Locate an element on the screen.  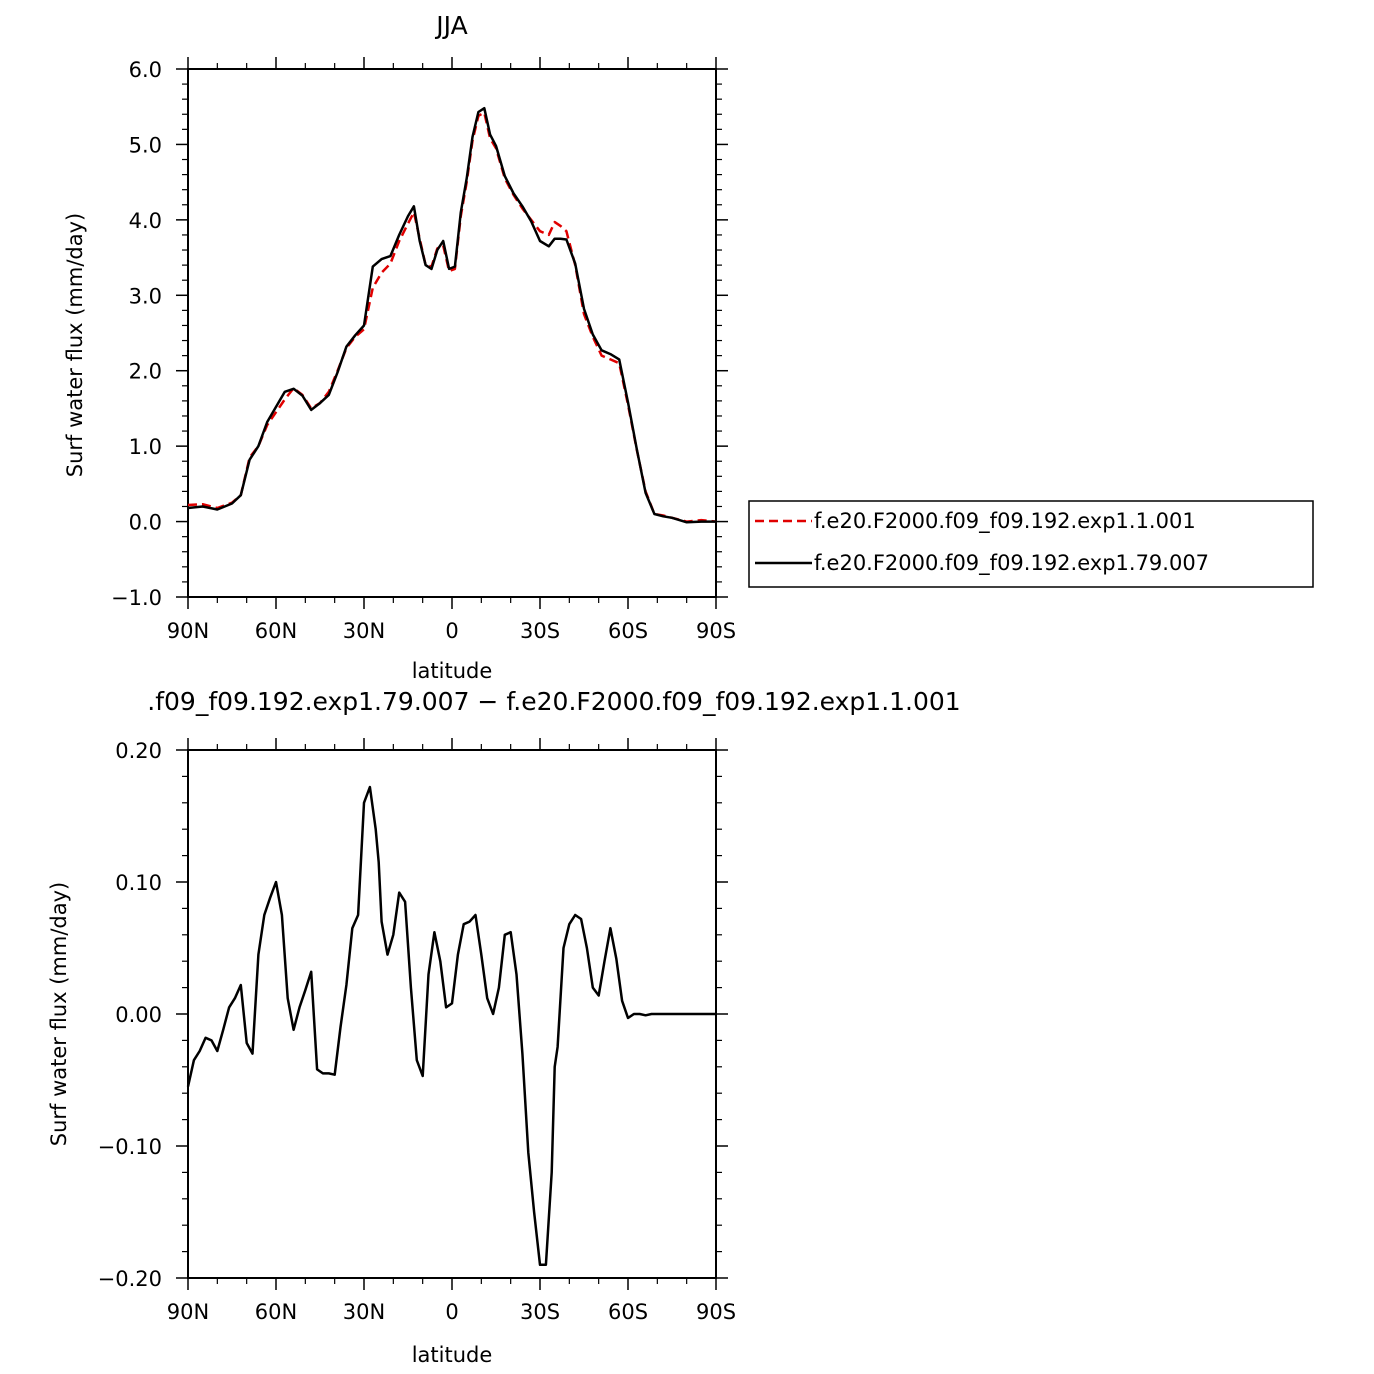
y-tick-label: 1.0 is located at coordinates (145, 447).